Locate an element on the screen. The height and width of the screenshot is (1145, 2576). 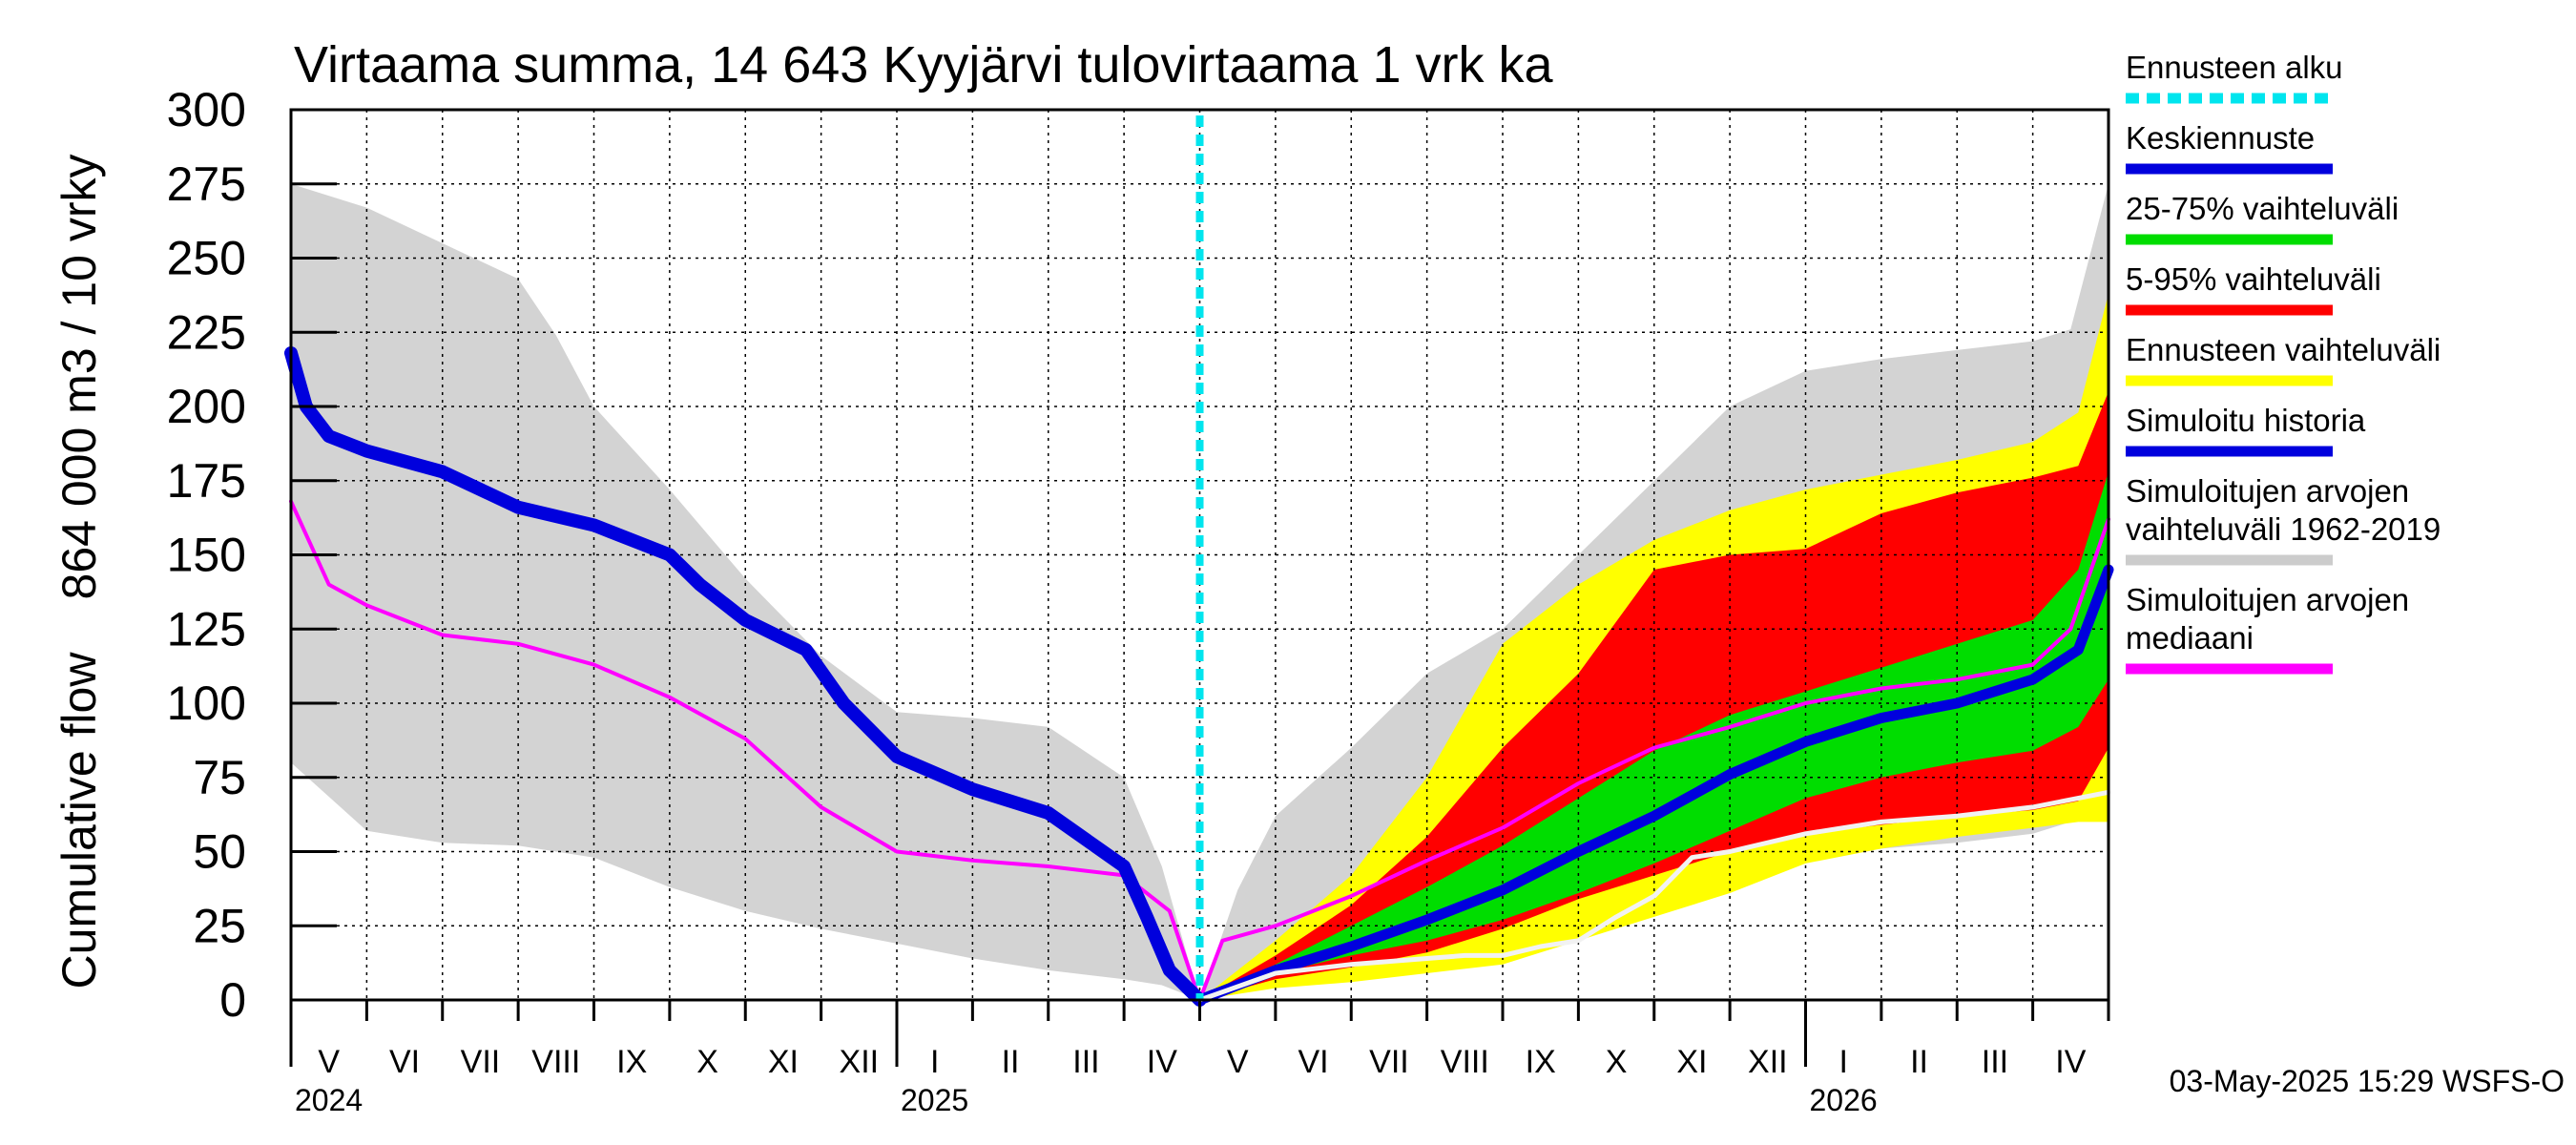
legend-entry: Keskiennuste is located at coordinates (2229, 147).